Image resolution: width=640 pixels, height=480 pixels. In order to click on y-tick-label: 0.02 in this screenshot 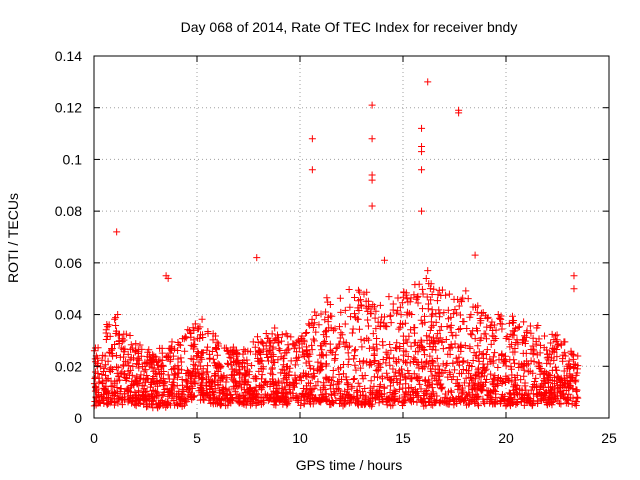, I will do `click(68, 366)`.